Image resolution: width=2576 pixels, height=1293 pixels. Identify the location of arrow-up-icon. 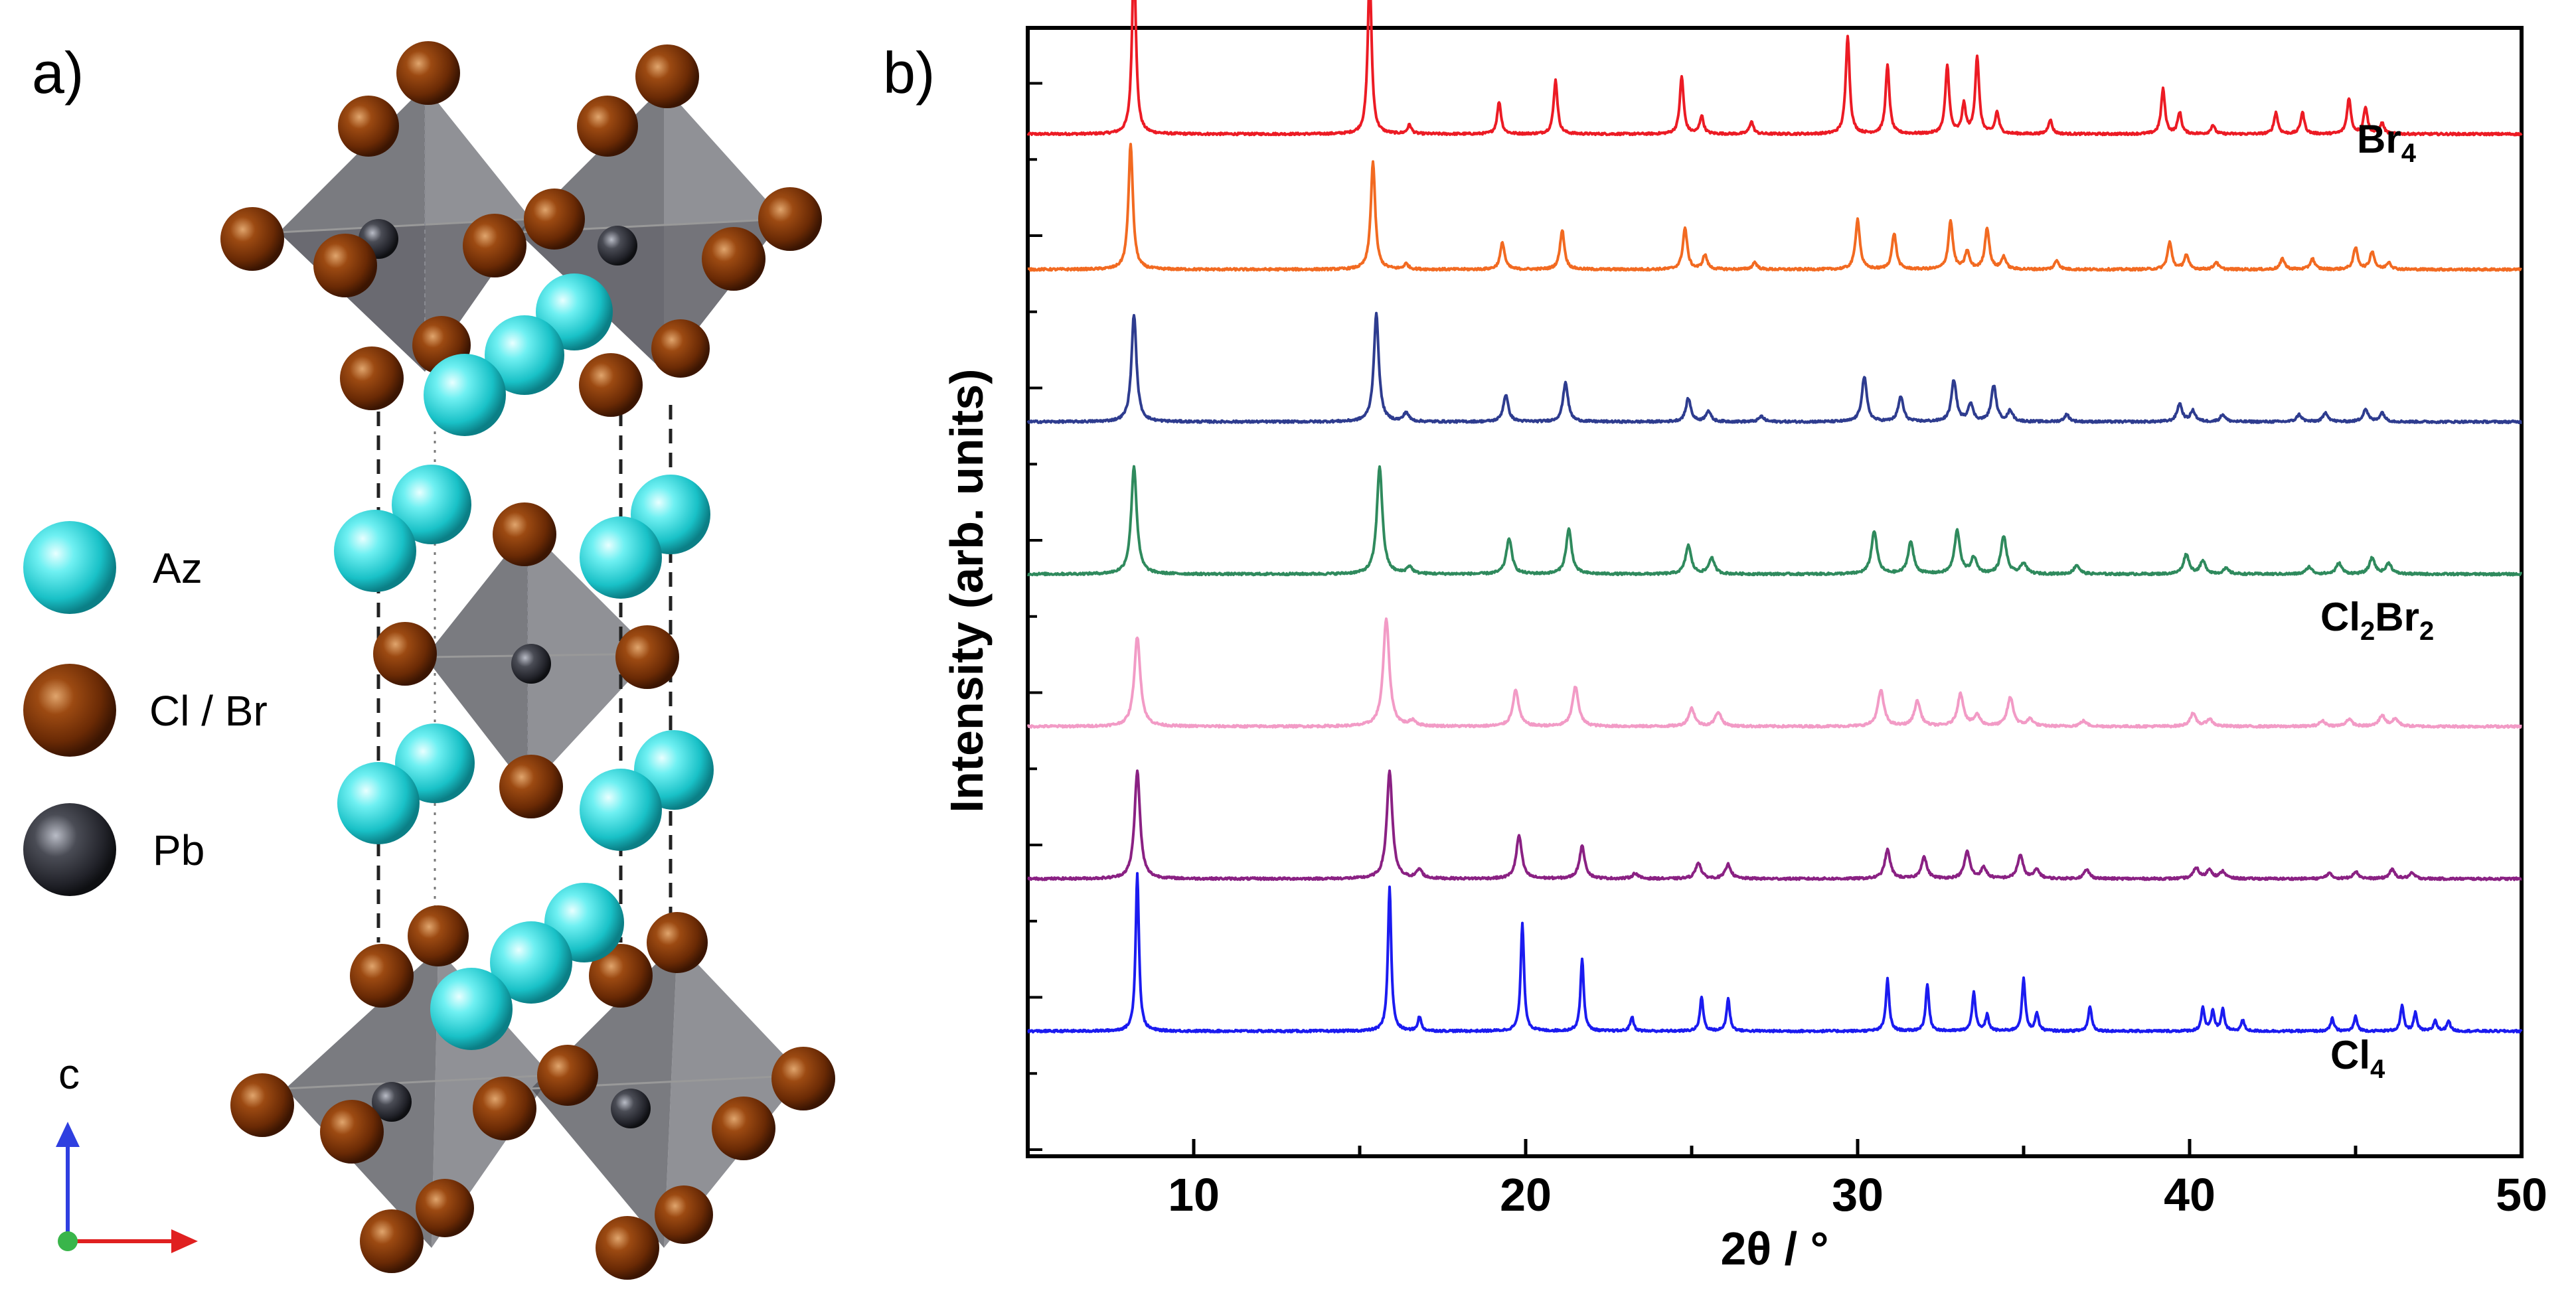
(68, 1135).